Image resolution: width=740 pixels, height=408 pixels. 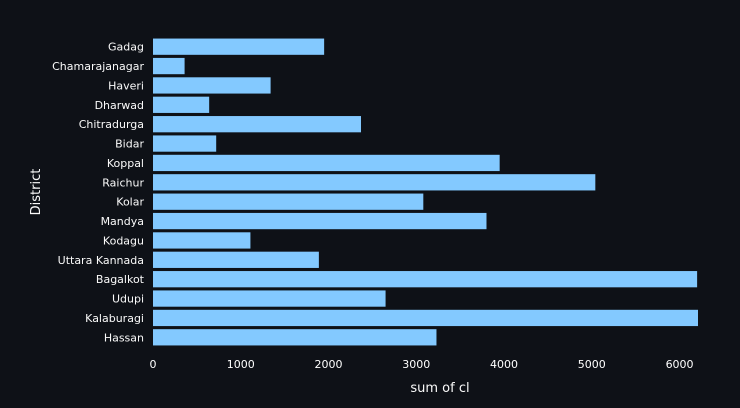 I want to click on y-axis-title: District, so click(x=36, y=192).